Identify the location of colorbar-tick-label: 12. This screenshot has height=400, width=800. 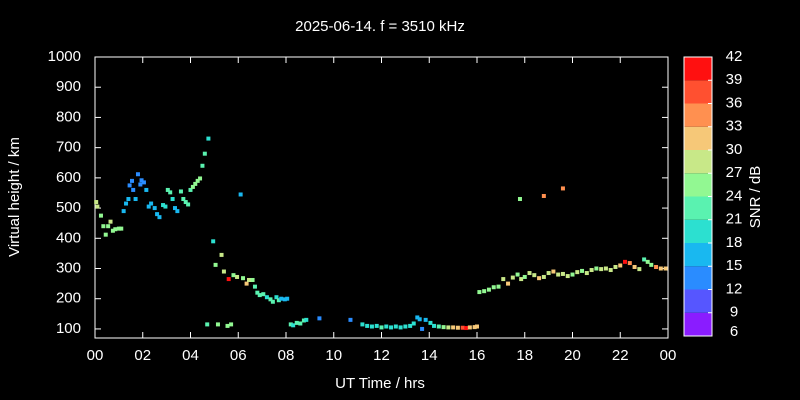
(734, 288).